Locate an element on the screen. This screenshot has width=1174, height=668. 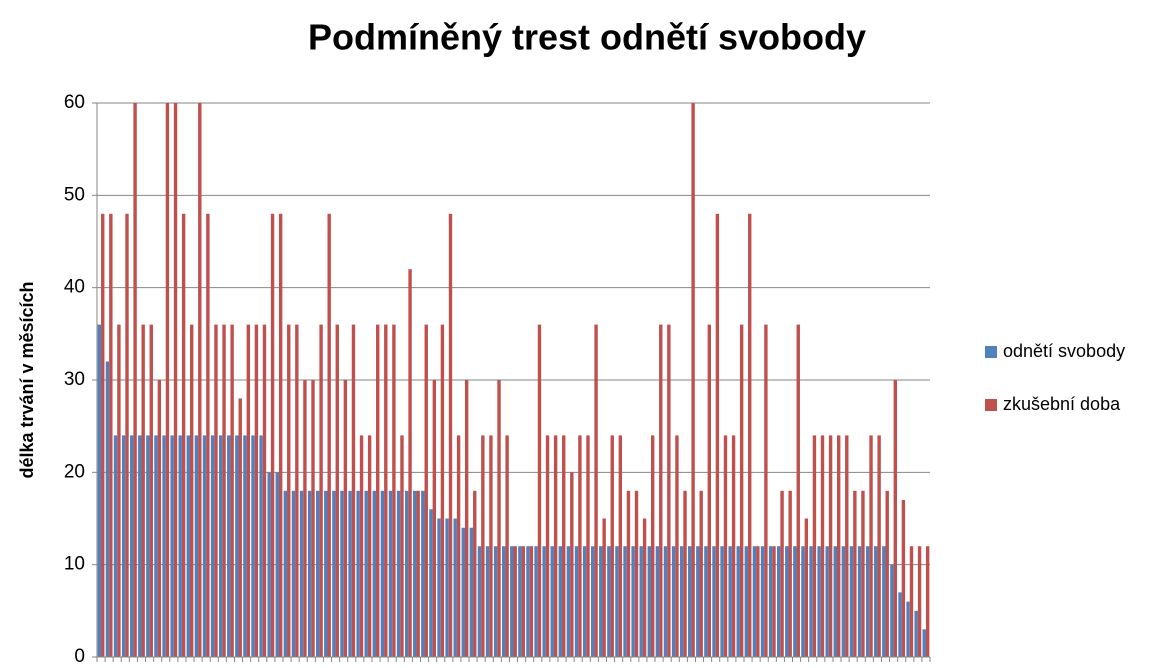
legend-swatch is located at coordinates (991, 405).